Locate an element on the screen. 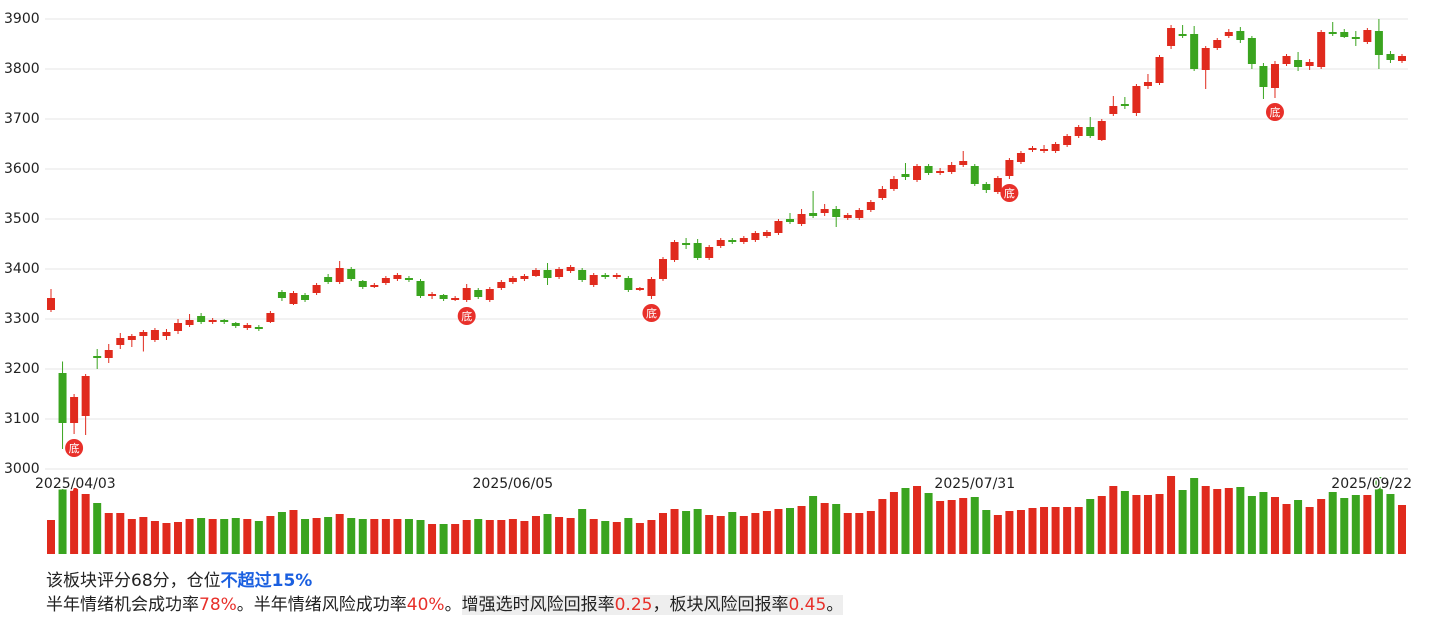  highlight: 增强选时风险回报率0.25，板块风险回报率0.45。 is located at coordinates (652, 605).